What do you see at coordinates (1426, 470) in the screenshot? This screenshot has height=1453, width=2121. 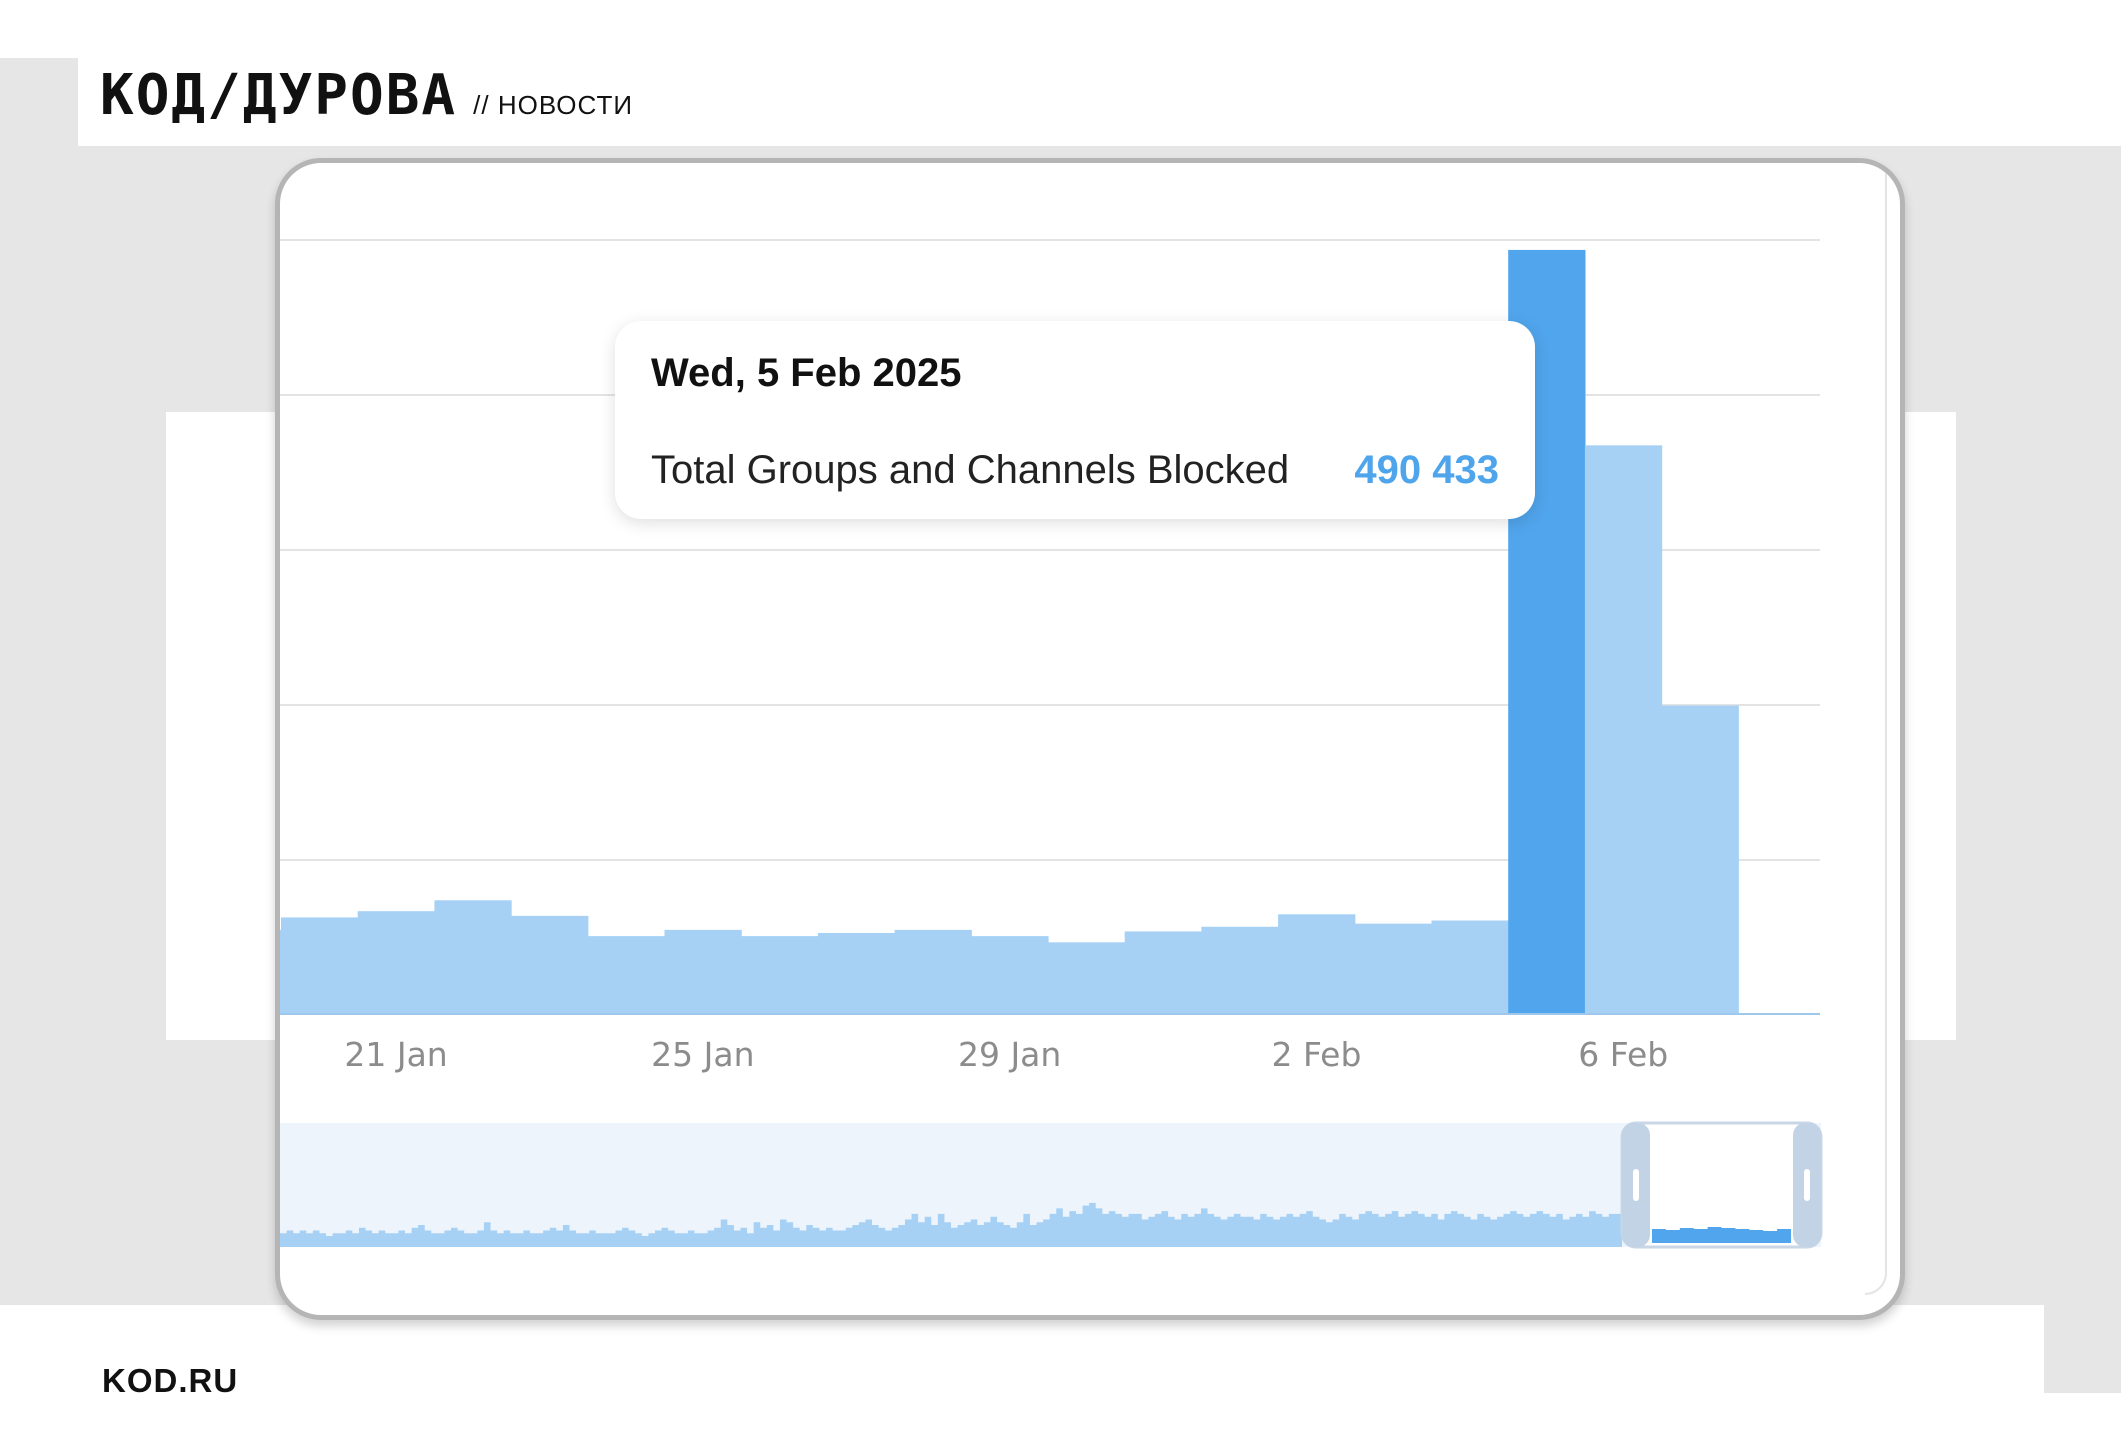 I see `tooltip-value: 490 433` at bounding box center [1426, 470].